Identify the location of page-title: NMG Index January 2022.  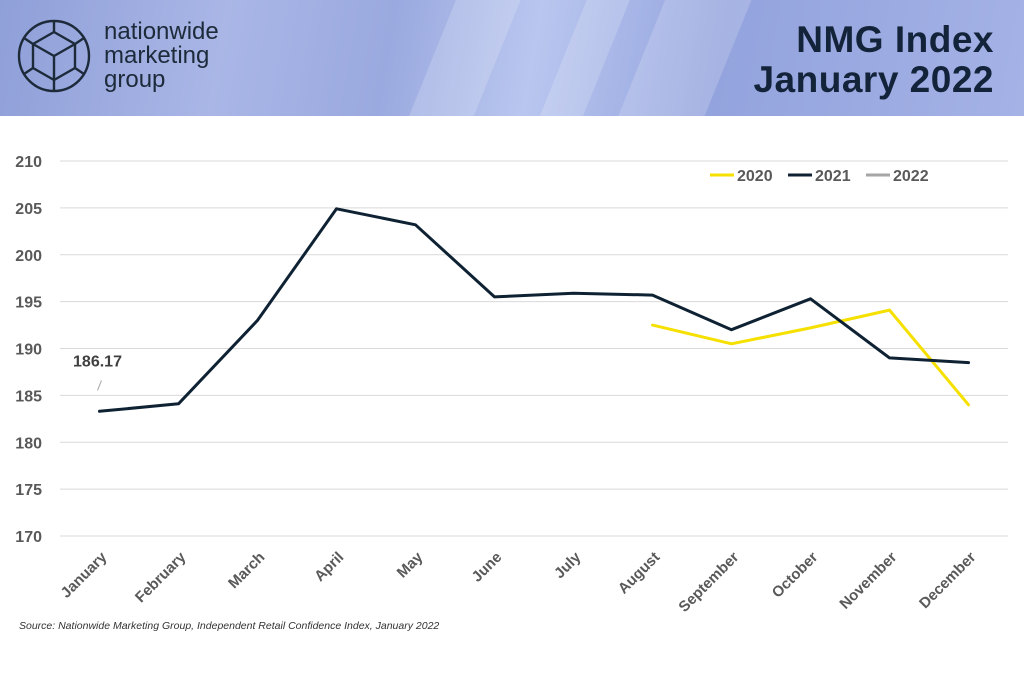
(873, 60).